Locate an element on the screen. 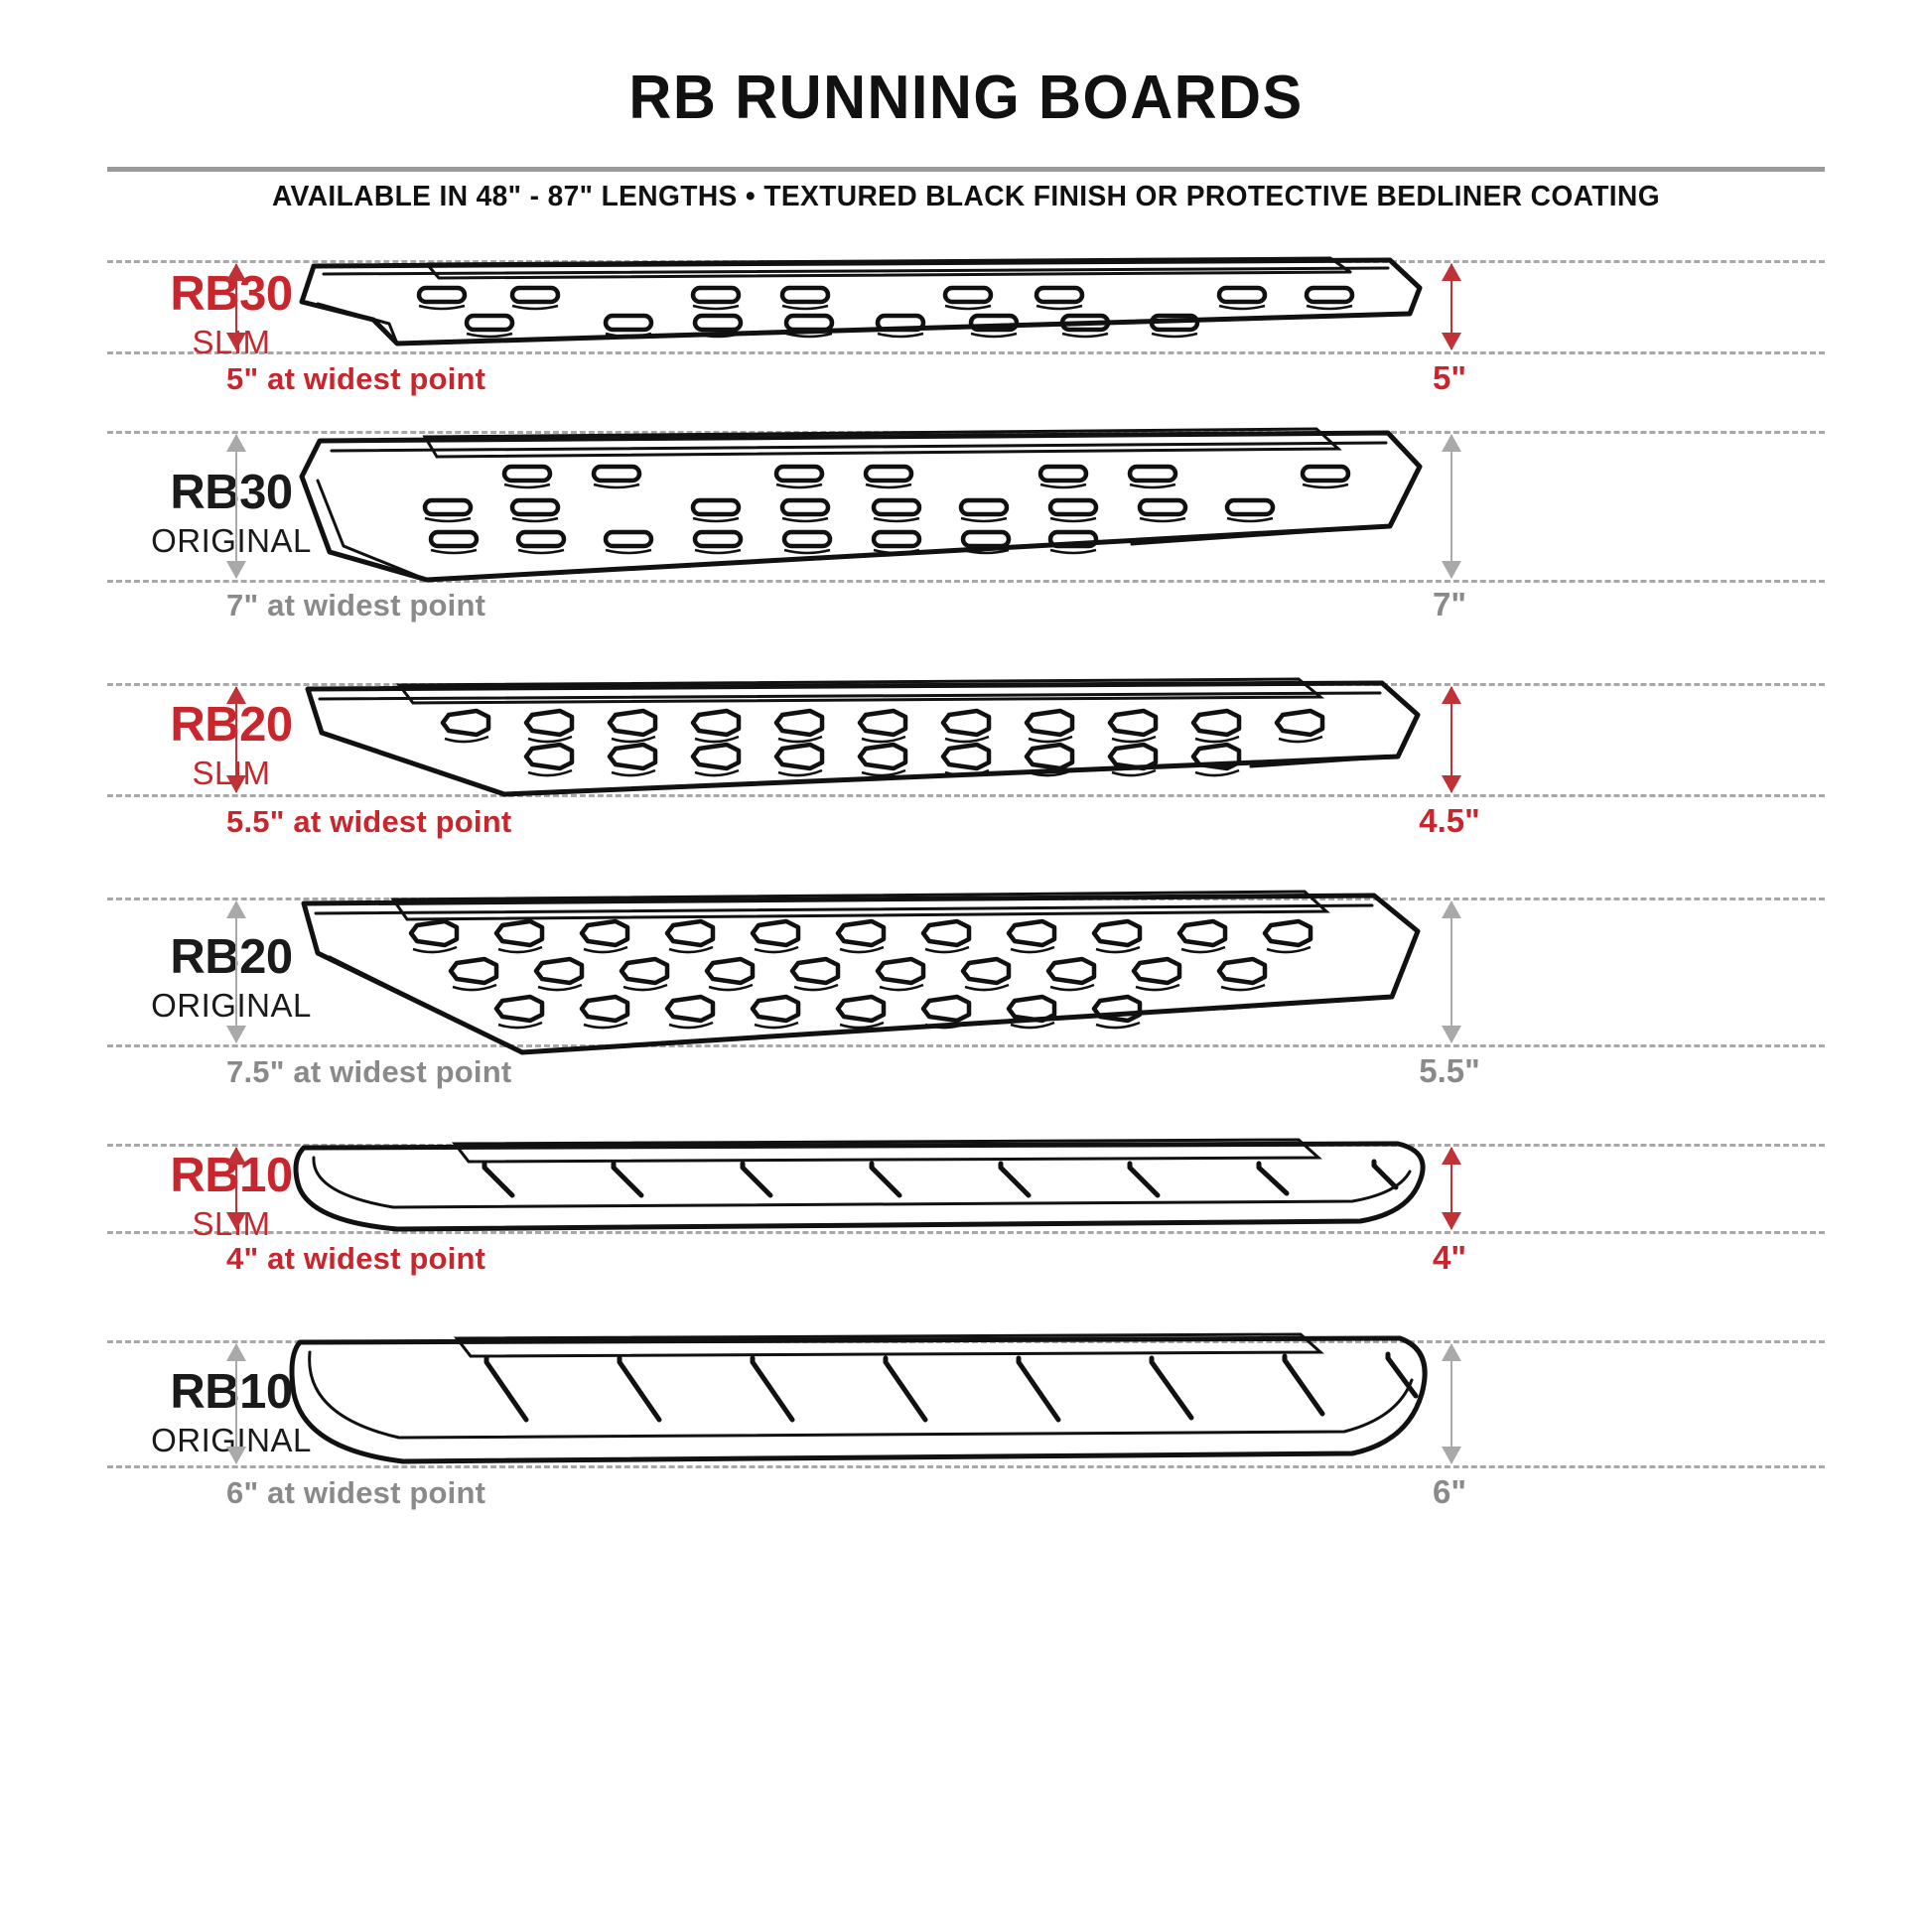  height-value: 6" is located at coordinates (1449, 1491).